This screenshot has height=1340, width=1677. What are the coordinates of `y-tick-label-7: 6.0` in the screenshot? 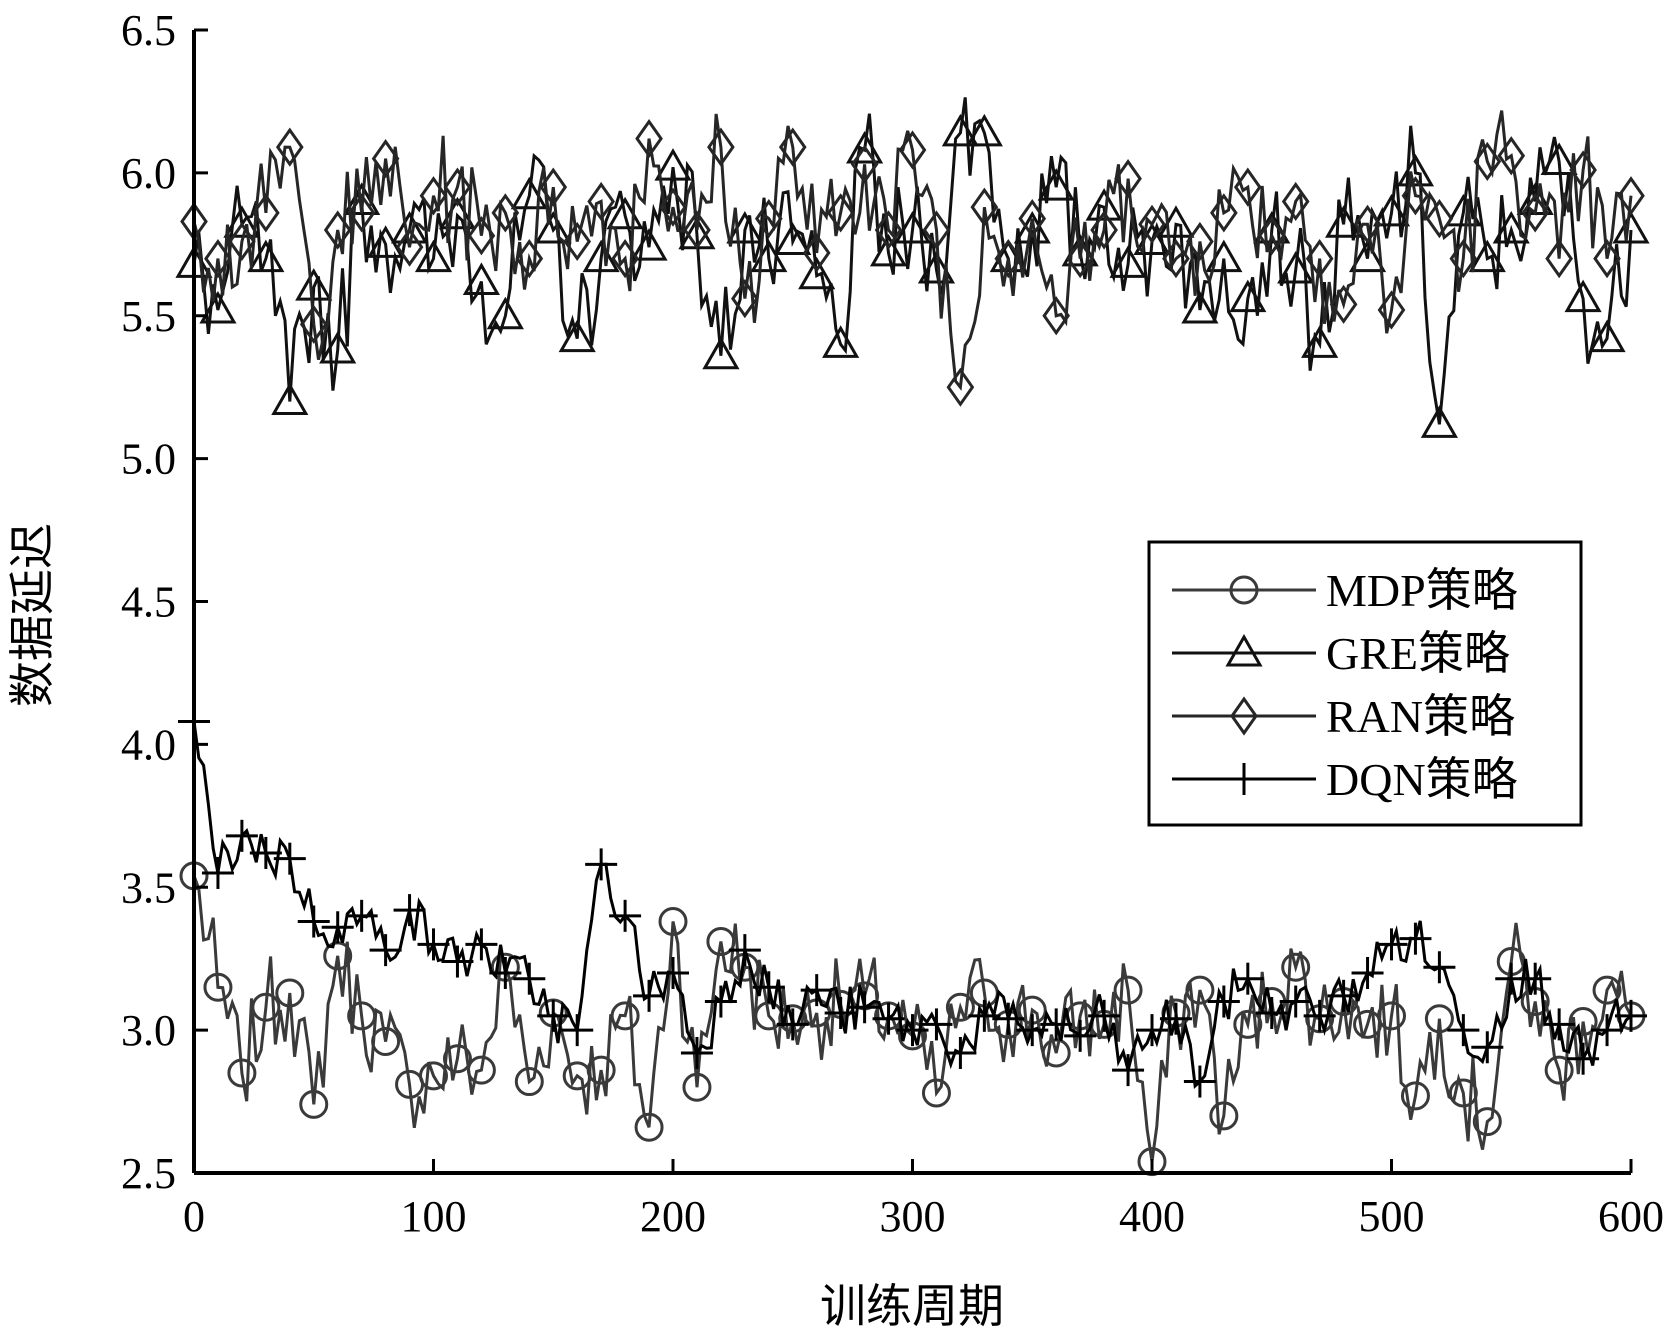 It's located at (148, 173).